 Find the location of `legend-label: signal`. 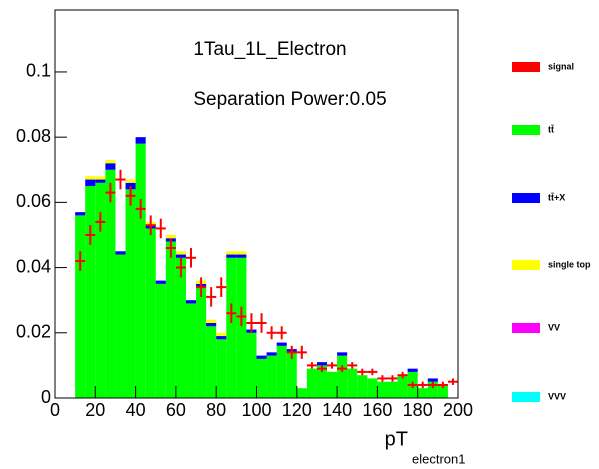

legend-label: signal is located at coordinates (561, 66).